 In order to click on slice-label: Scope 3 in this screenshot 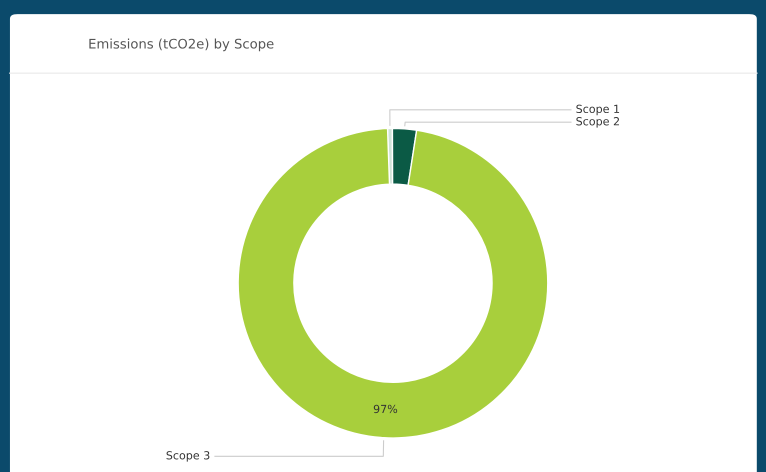, I will do `click(188, 456)`.